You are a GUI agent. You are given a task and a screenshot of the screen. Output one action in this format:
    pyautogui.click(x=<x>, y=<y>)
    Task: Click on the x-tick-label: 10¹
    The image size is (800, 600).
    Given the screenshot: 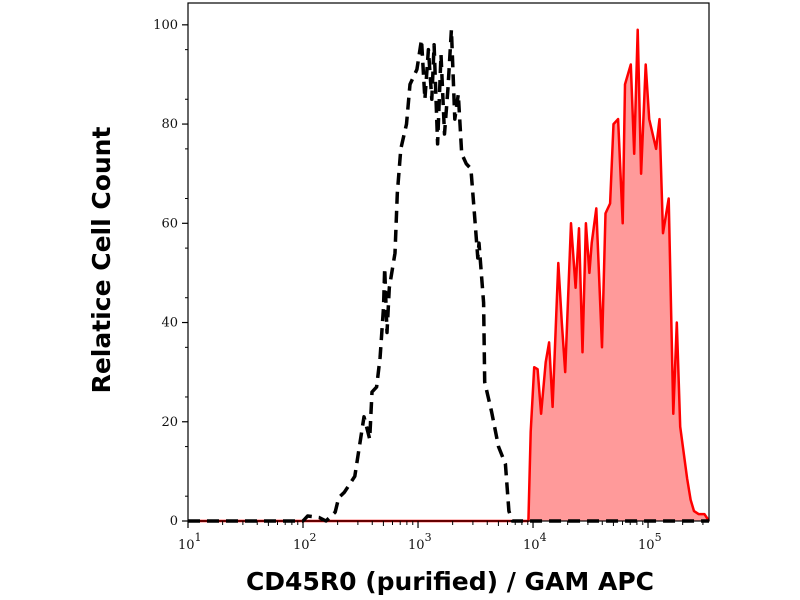 What is the action you would take?
    pyautogui.click(x=190, y=542)
    